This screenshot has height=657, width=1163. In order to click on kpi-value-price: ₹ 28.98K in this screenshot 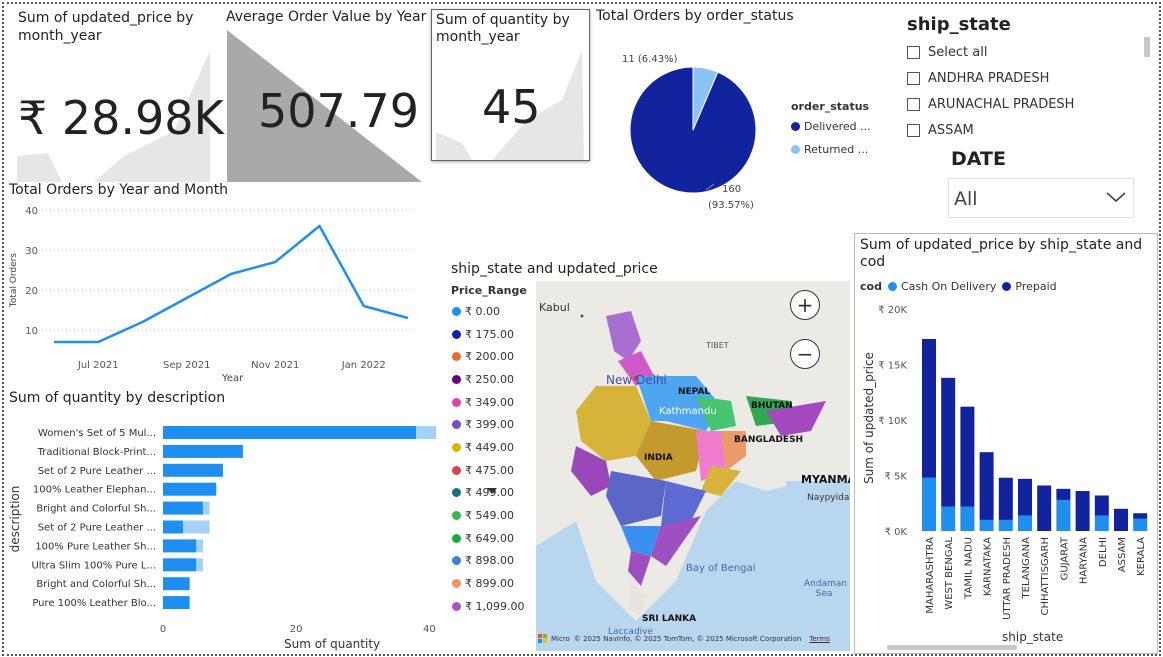, I will do `click(121, 118)`.